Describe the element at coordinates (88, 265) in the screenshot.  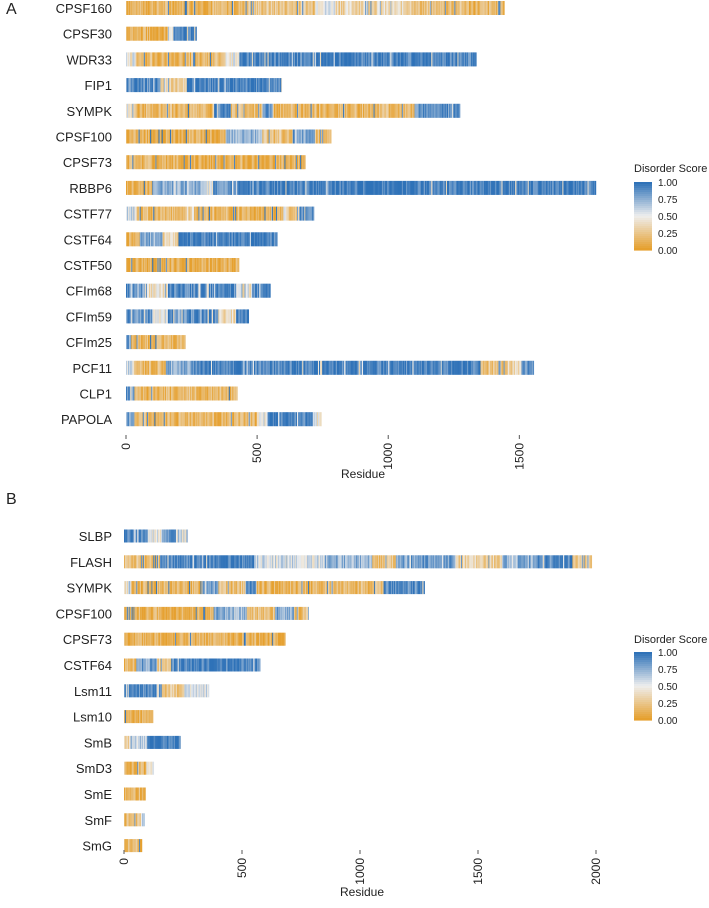
I see `panel-a-row-label-cstf50: CSTF50` at that location.